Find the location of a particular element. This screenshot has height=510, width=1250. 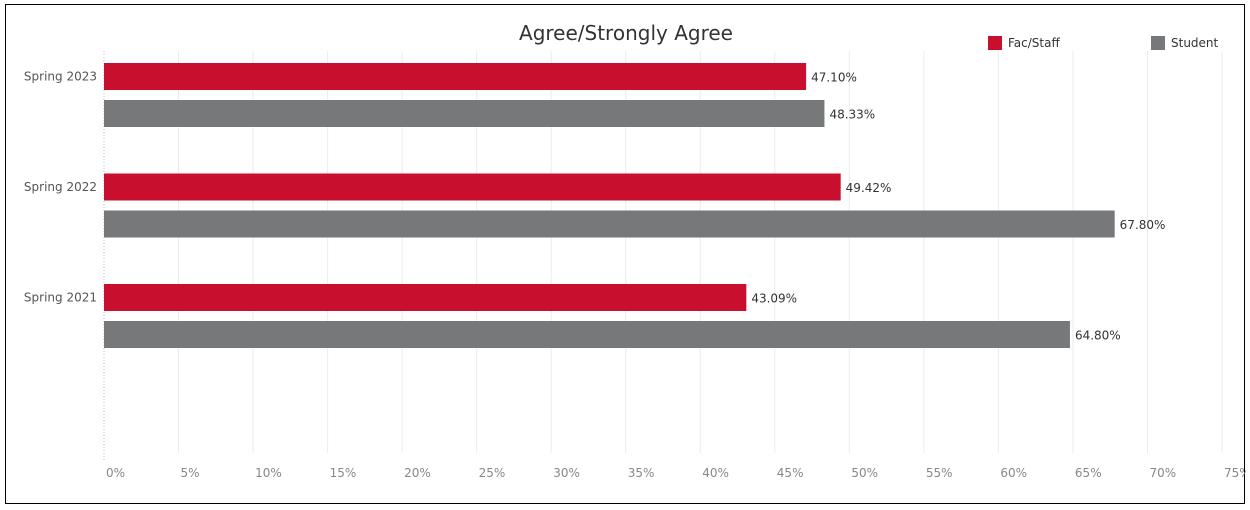

legend-label-student: Student is located at coordinates (1195, 43).